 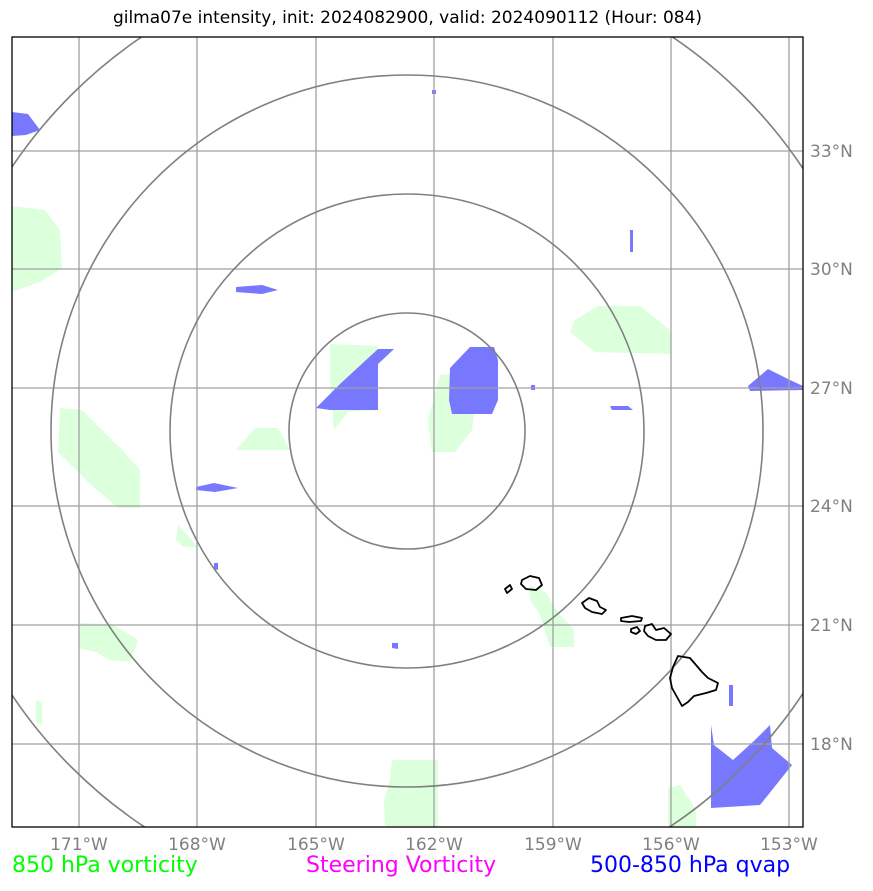 What do you see at coordinates (508, 589) in the screenshot?
I see `island-niihau` at bounding box center [508, 589].